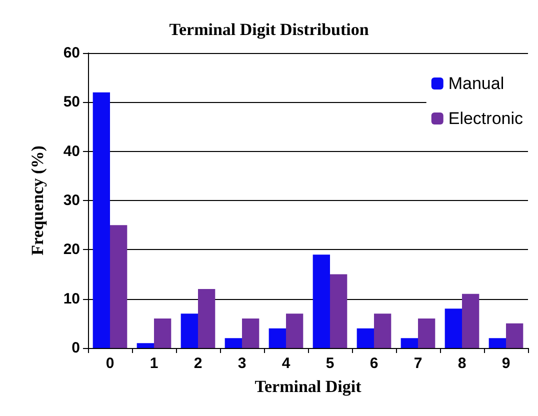 The height and width of the screenshot is (416, 538). Describe the element at coordinates (286, 363) in the screenshot. I see `x-tick-label: 4` at that location.